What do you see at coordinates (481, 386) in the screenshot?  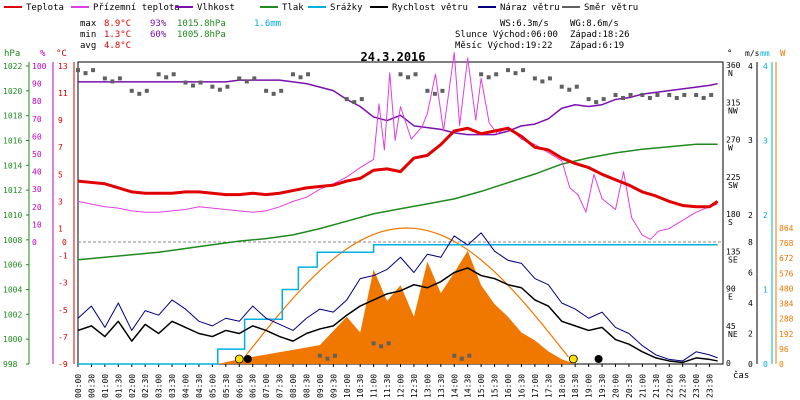 I see `x-tick-label: 15:00` at bounding box center [481, 386].